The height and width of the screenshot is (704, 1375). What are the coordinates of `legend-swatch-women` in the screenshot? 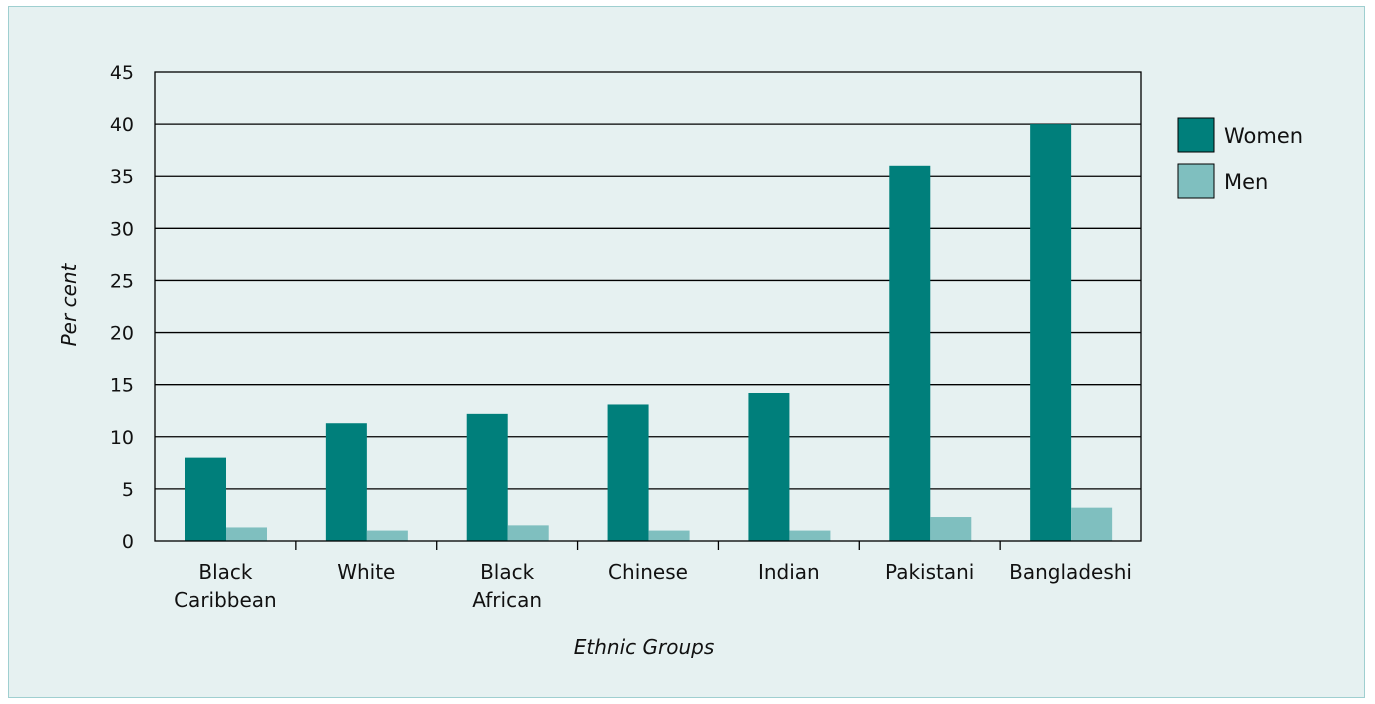 It's located at (1196, 135).